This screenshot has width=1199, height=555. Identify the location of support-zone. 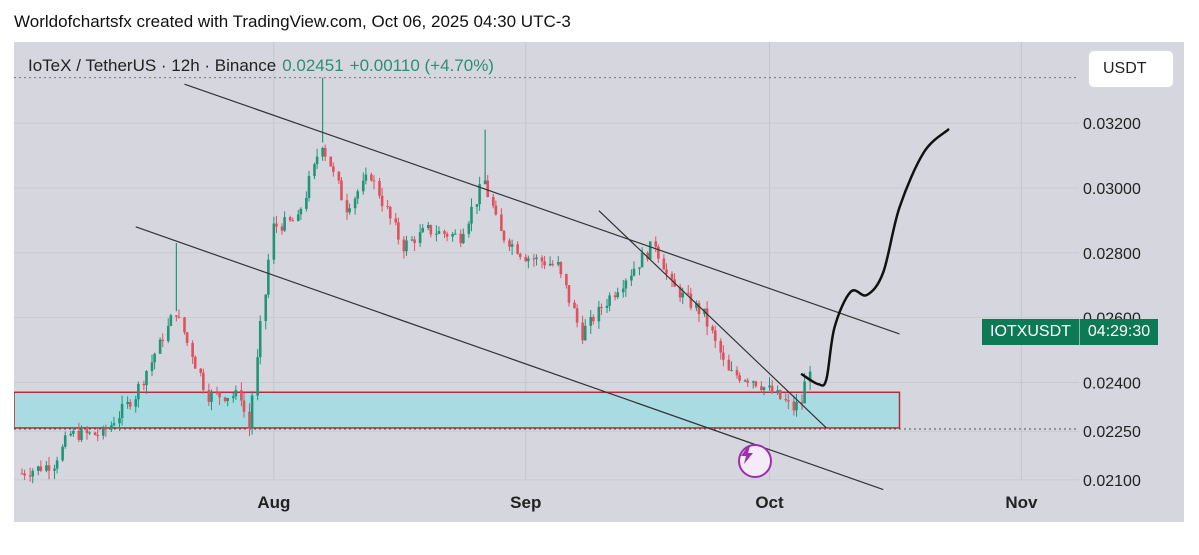
(457, 410).